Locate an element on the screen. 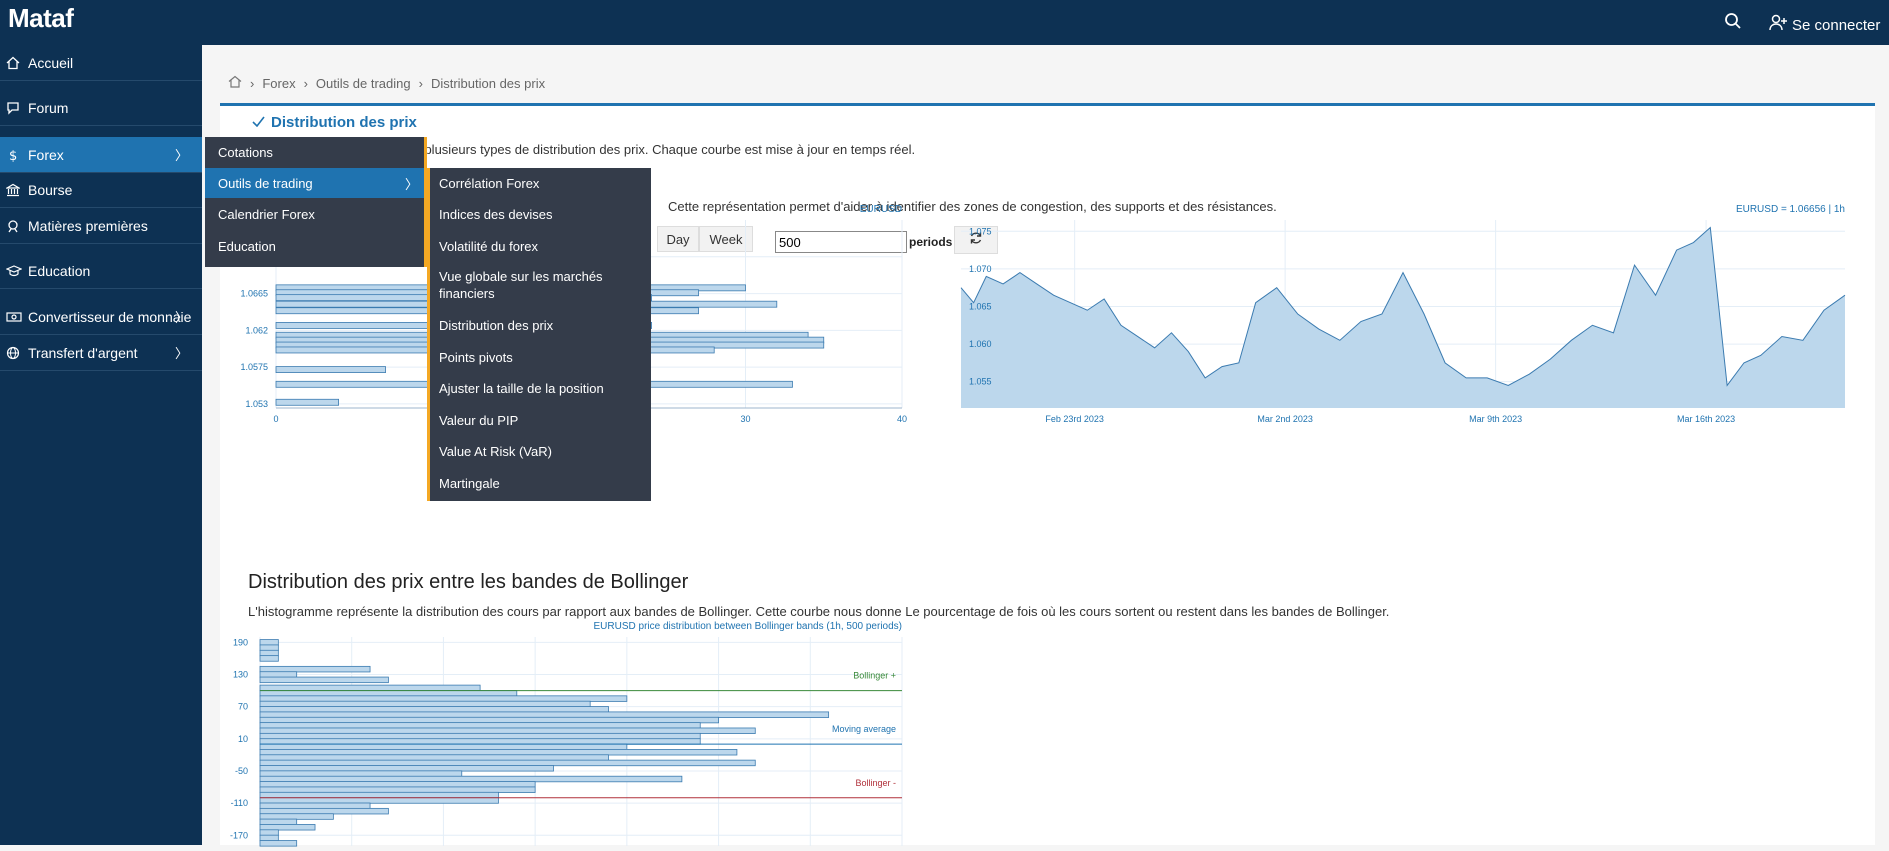 The height and width of the screenshot is (851, 1889). sidebar-item-matieres: Matières premières is located at coordinates (101, 226).